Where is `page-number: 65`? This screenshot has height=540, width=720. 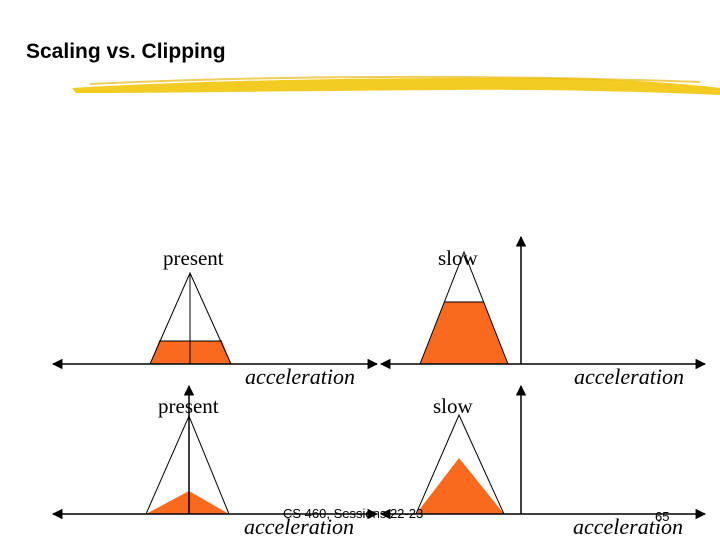
page-number: 65 is located at coordinates (662, 516).